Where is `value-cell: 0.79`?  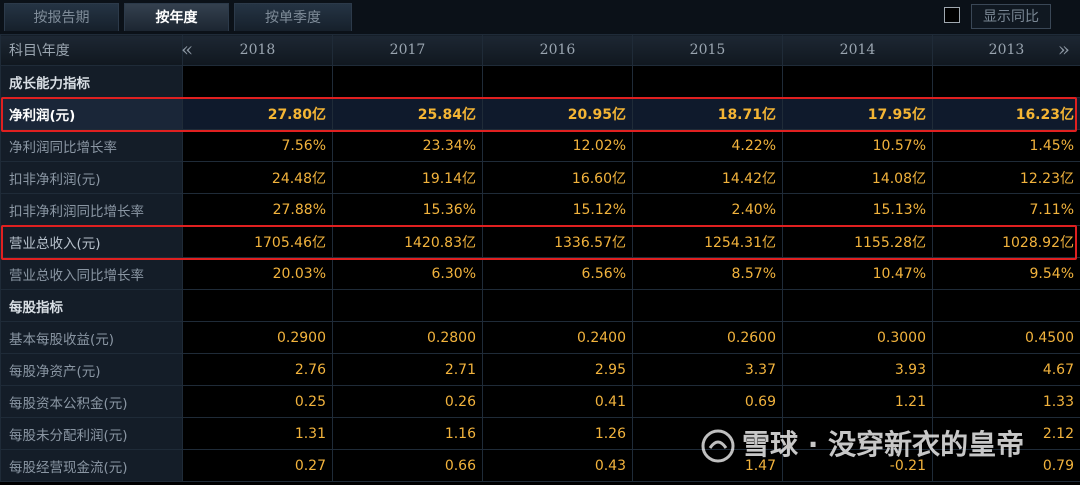 value-cell: 0.79 is located at coordinates (1006, 465).